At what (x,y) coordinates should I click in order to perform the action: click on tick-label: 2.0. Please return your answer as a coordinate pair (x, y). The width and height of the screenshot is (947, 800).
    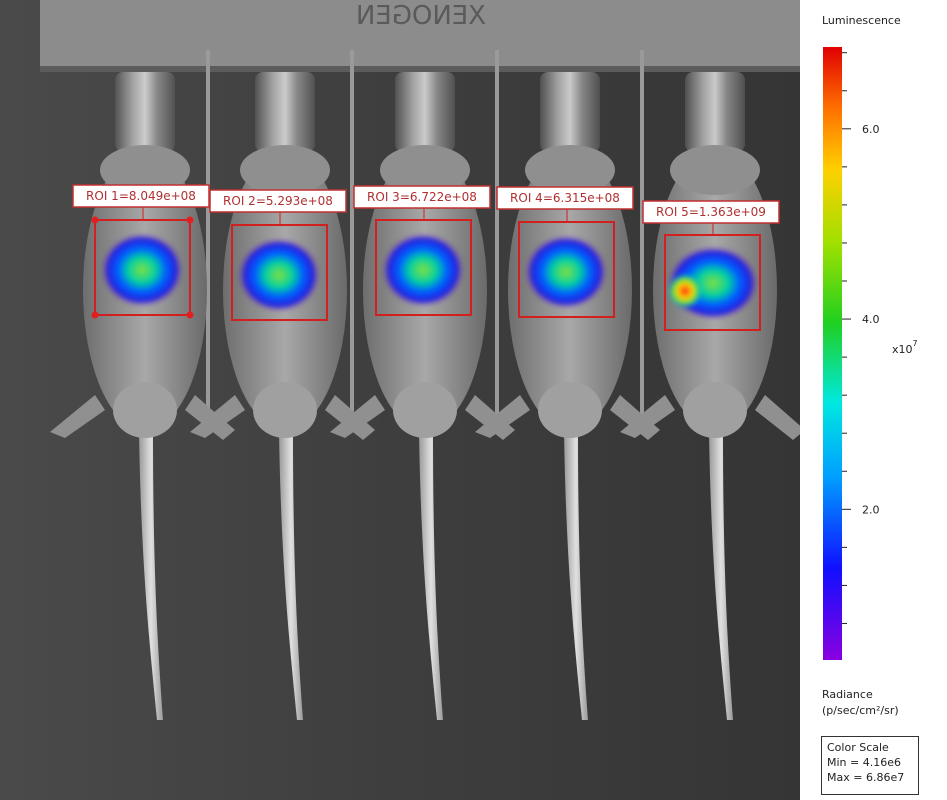
    Looking at the image, I should click on (871, 509).